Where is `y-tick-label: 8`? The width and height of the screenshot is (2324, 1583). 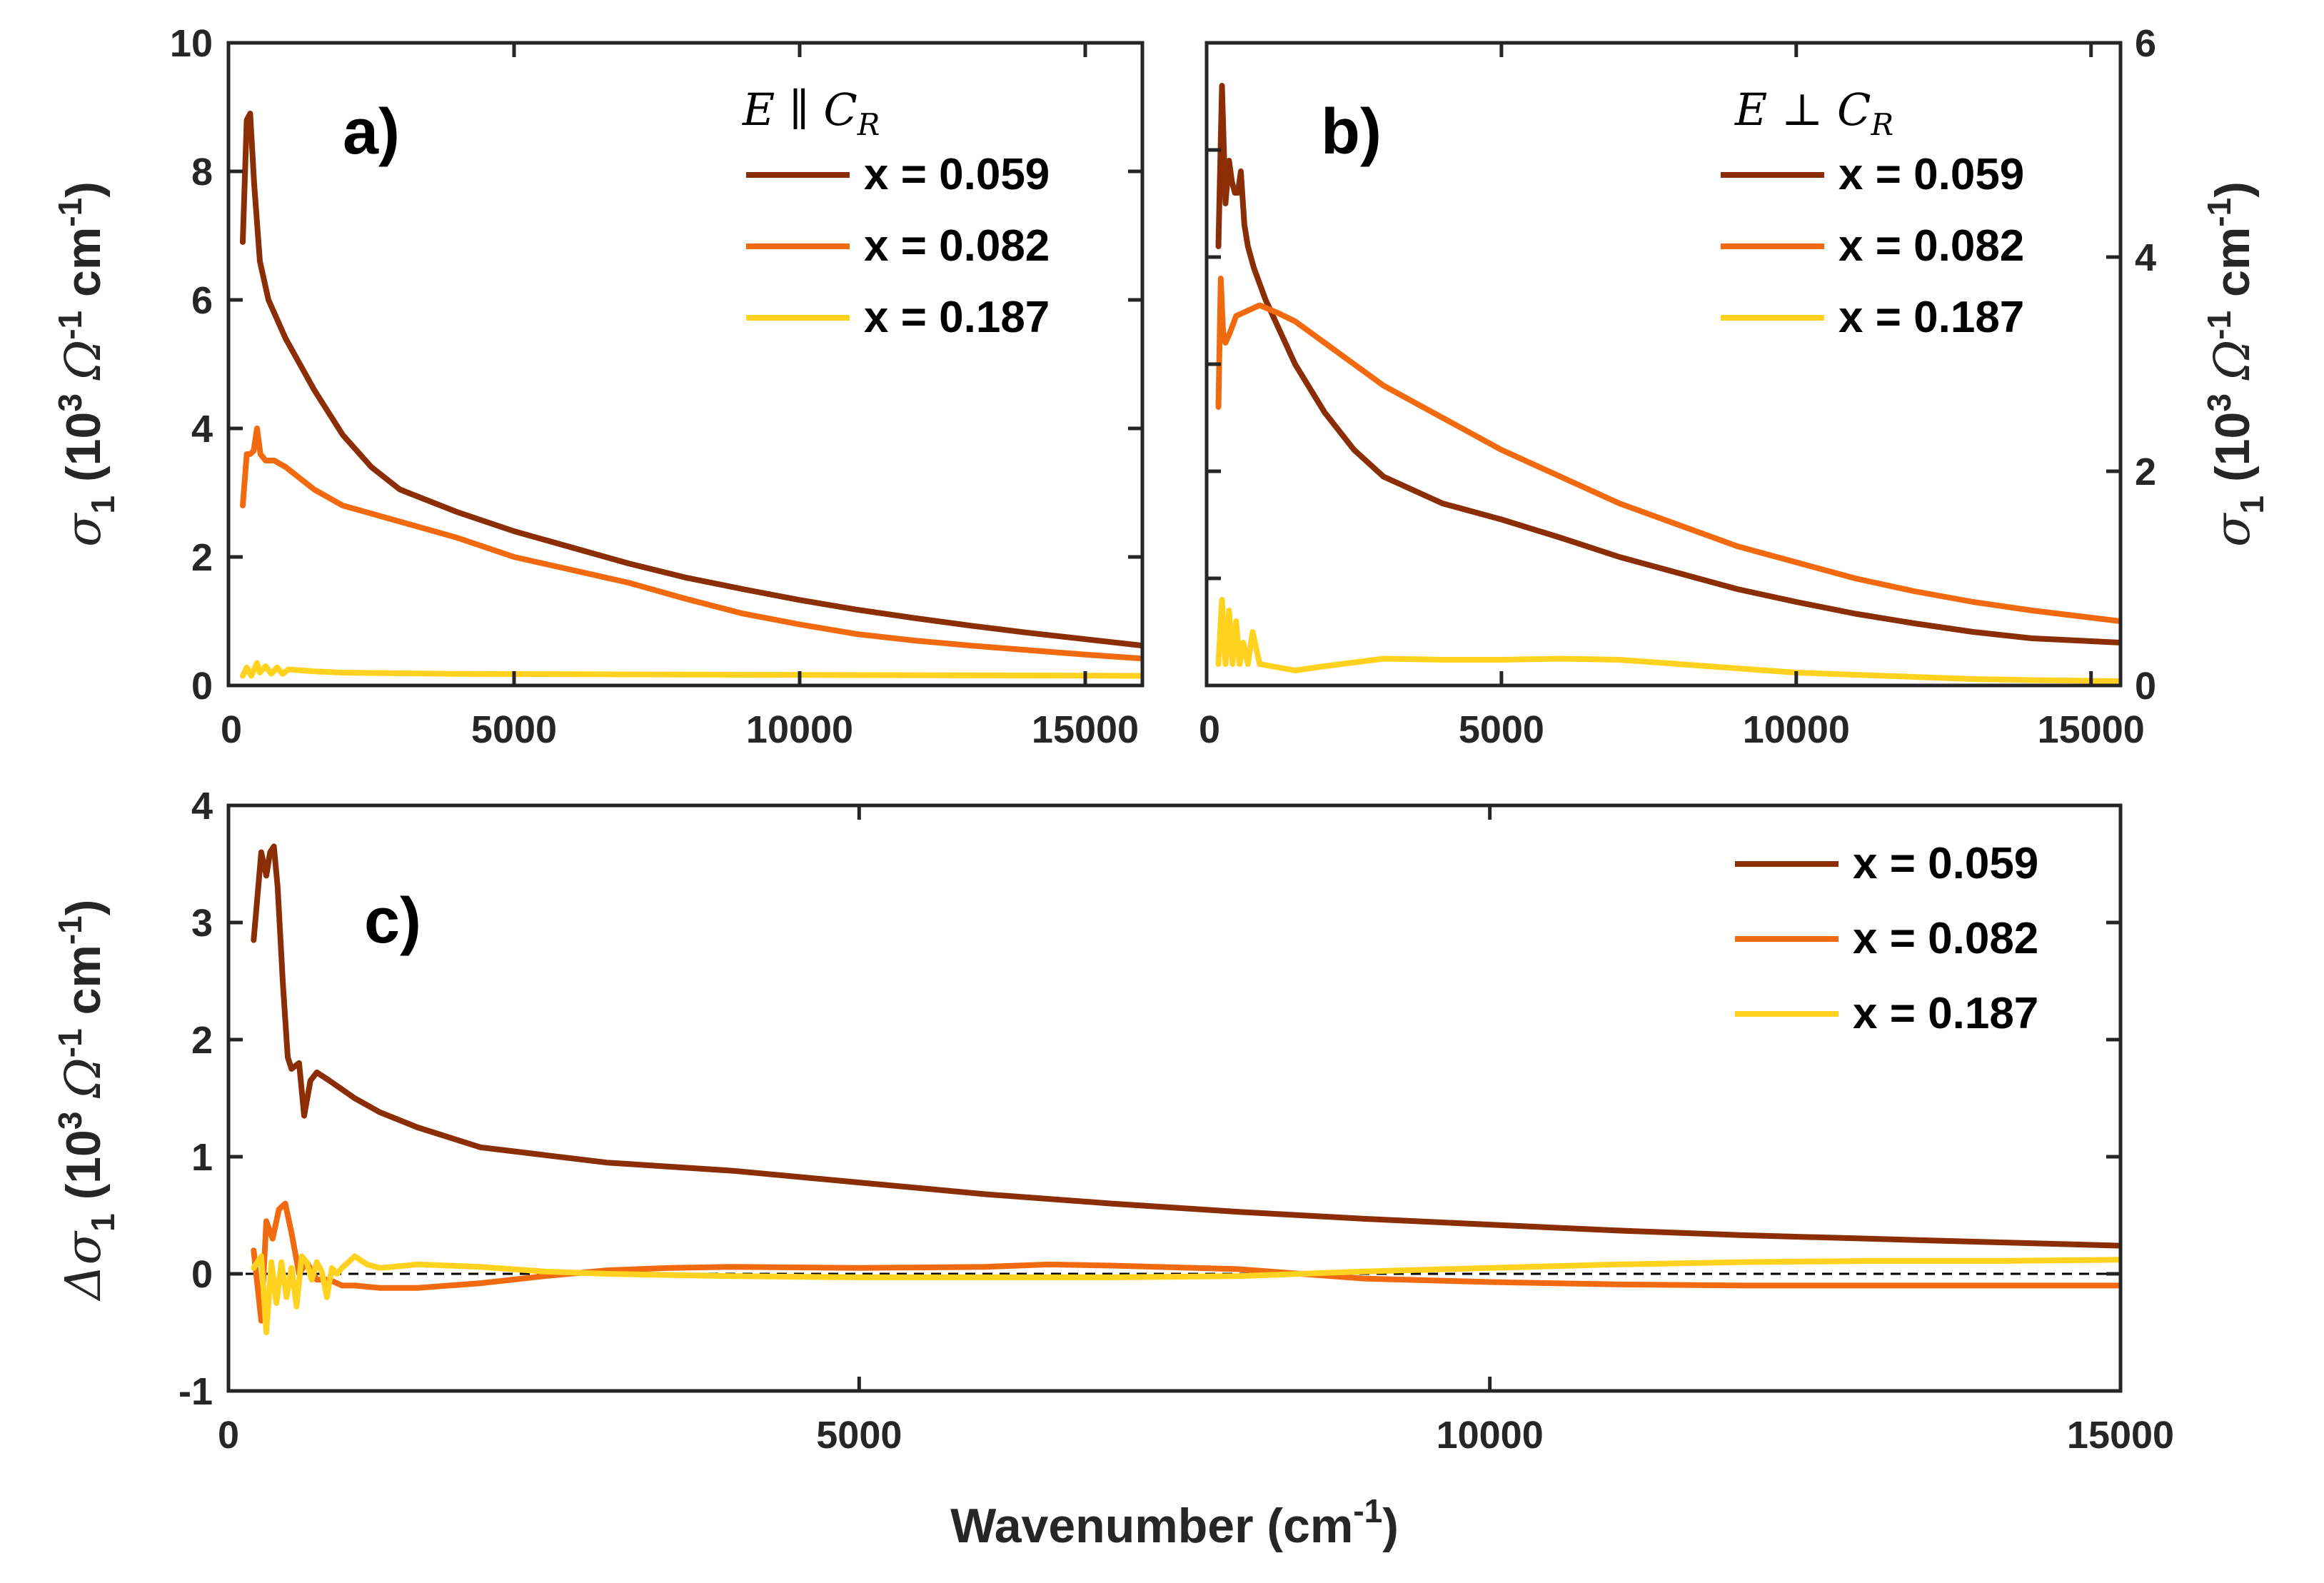
y-tick-label: 8 is located at coordinates (202, 172).